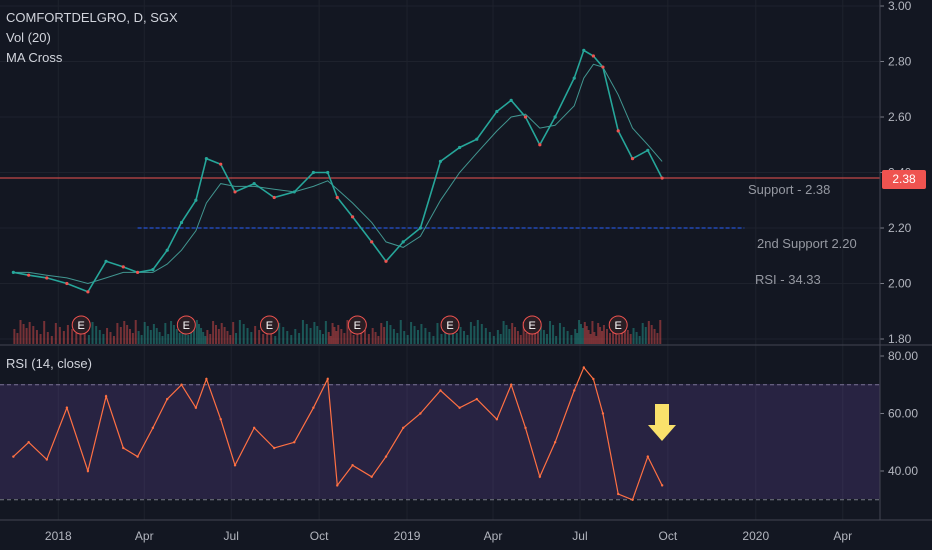  What do you see at coordinates (407, 536) in the screenshot?
I see `time-axis-label: 2019` at bounding box center [407, 536].